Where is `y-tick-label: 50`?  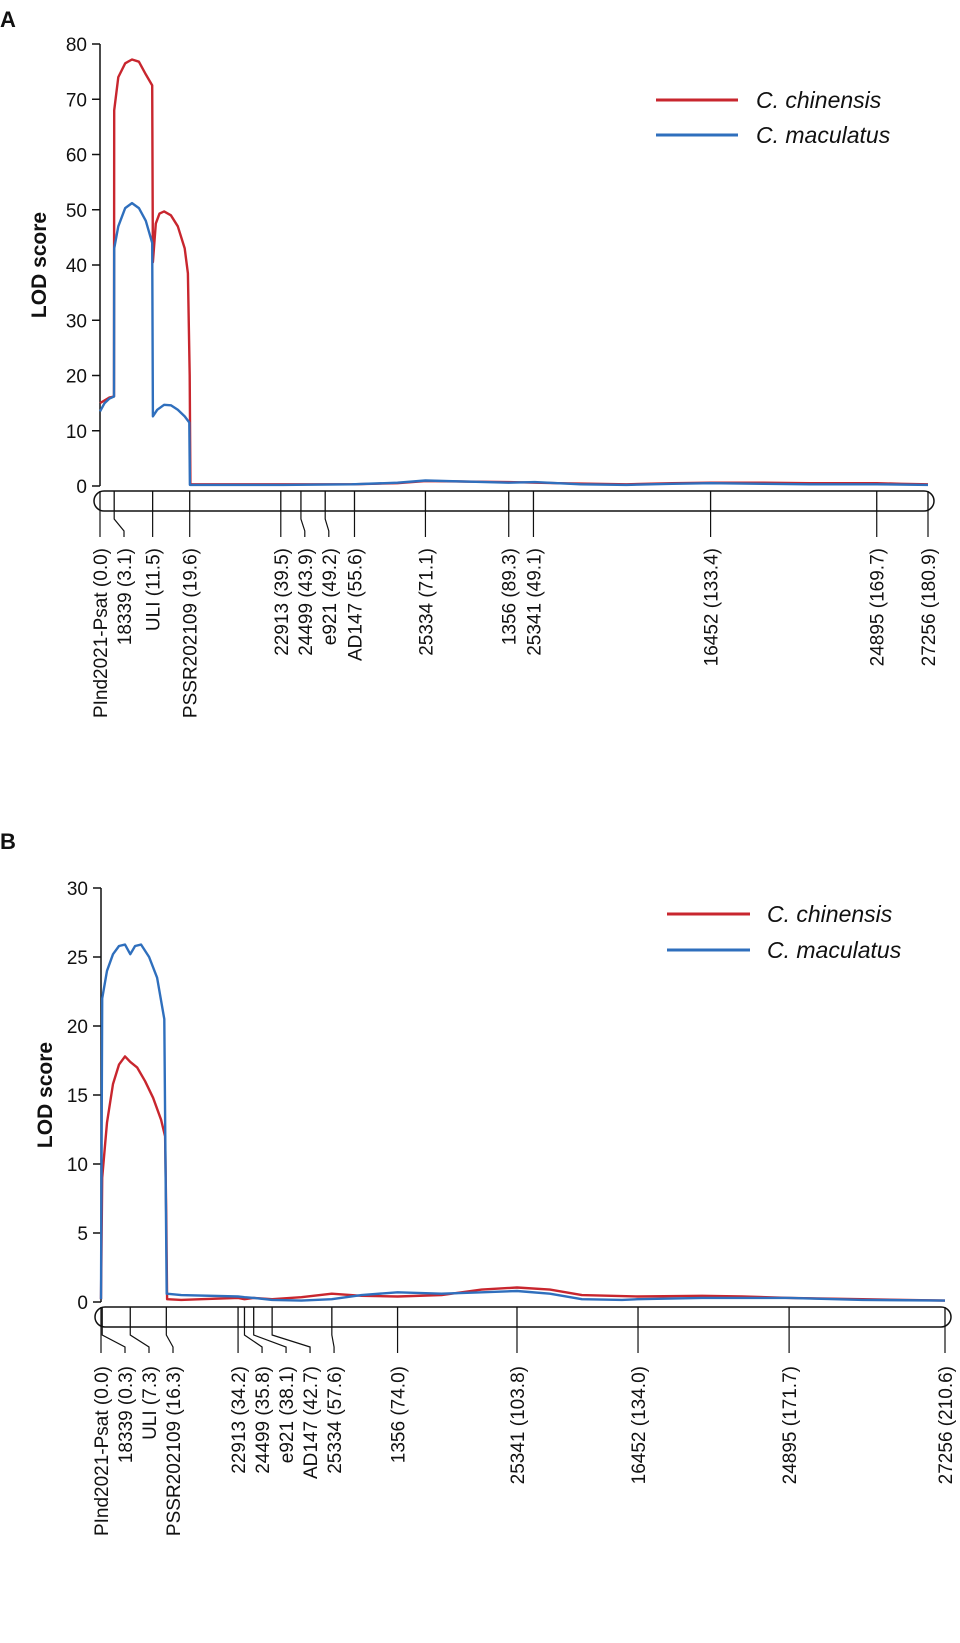 y-tick-label: 50 is located at coordinates (76, 211).